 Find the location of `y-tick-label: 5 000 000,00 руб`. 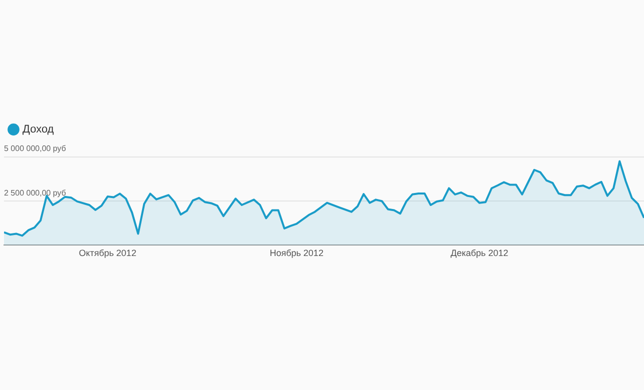

y-tick-label: 5 000 000,00 руб is located at coordinates (35, 149).